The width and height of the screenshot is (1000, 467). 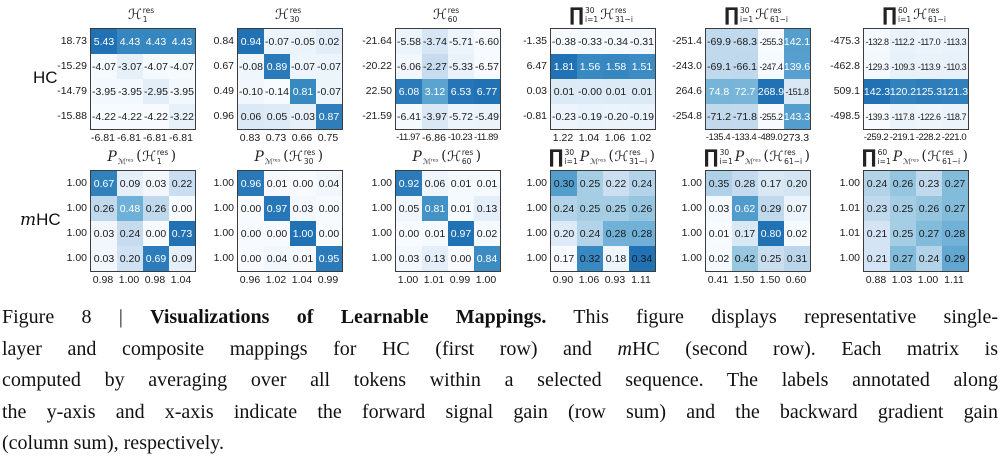 What do you see at coordinates (797, 183) in the screenshot?
I see `heatmap-cell: 0.20` at bounding box center [797, 183].